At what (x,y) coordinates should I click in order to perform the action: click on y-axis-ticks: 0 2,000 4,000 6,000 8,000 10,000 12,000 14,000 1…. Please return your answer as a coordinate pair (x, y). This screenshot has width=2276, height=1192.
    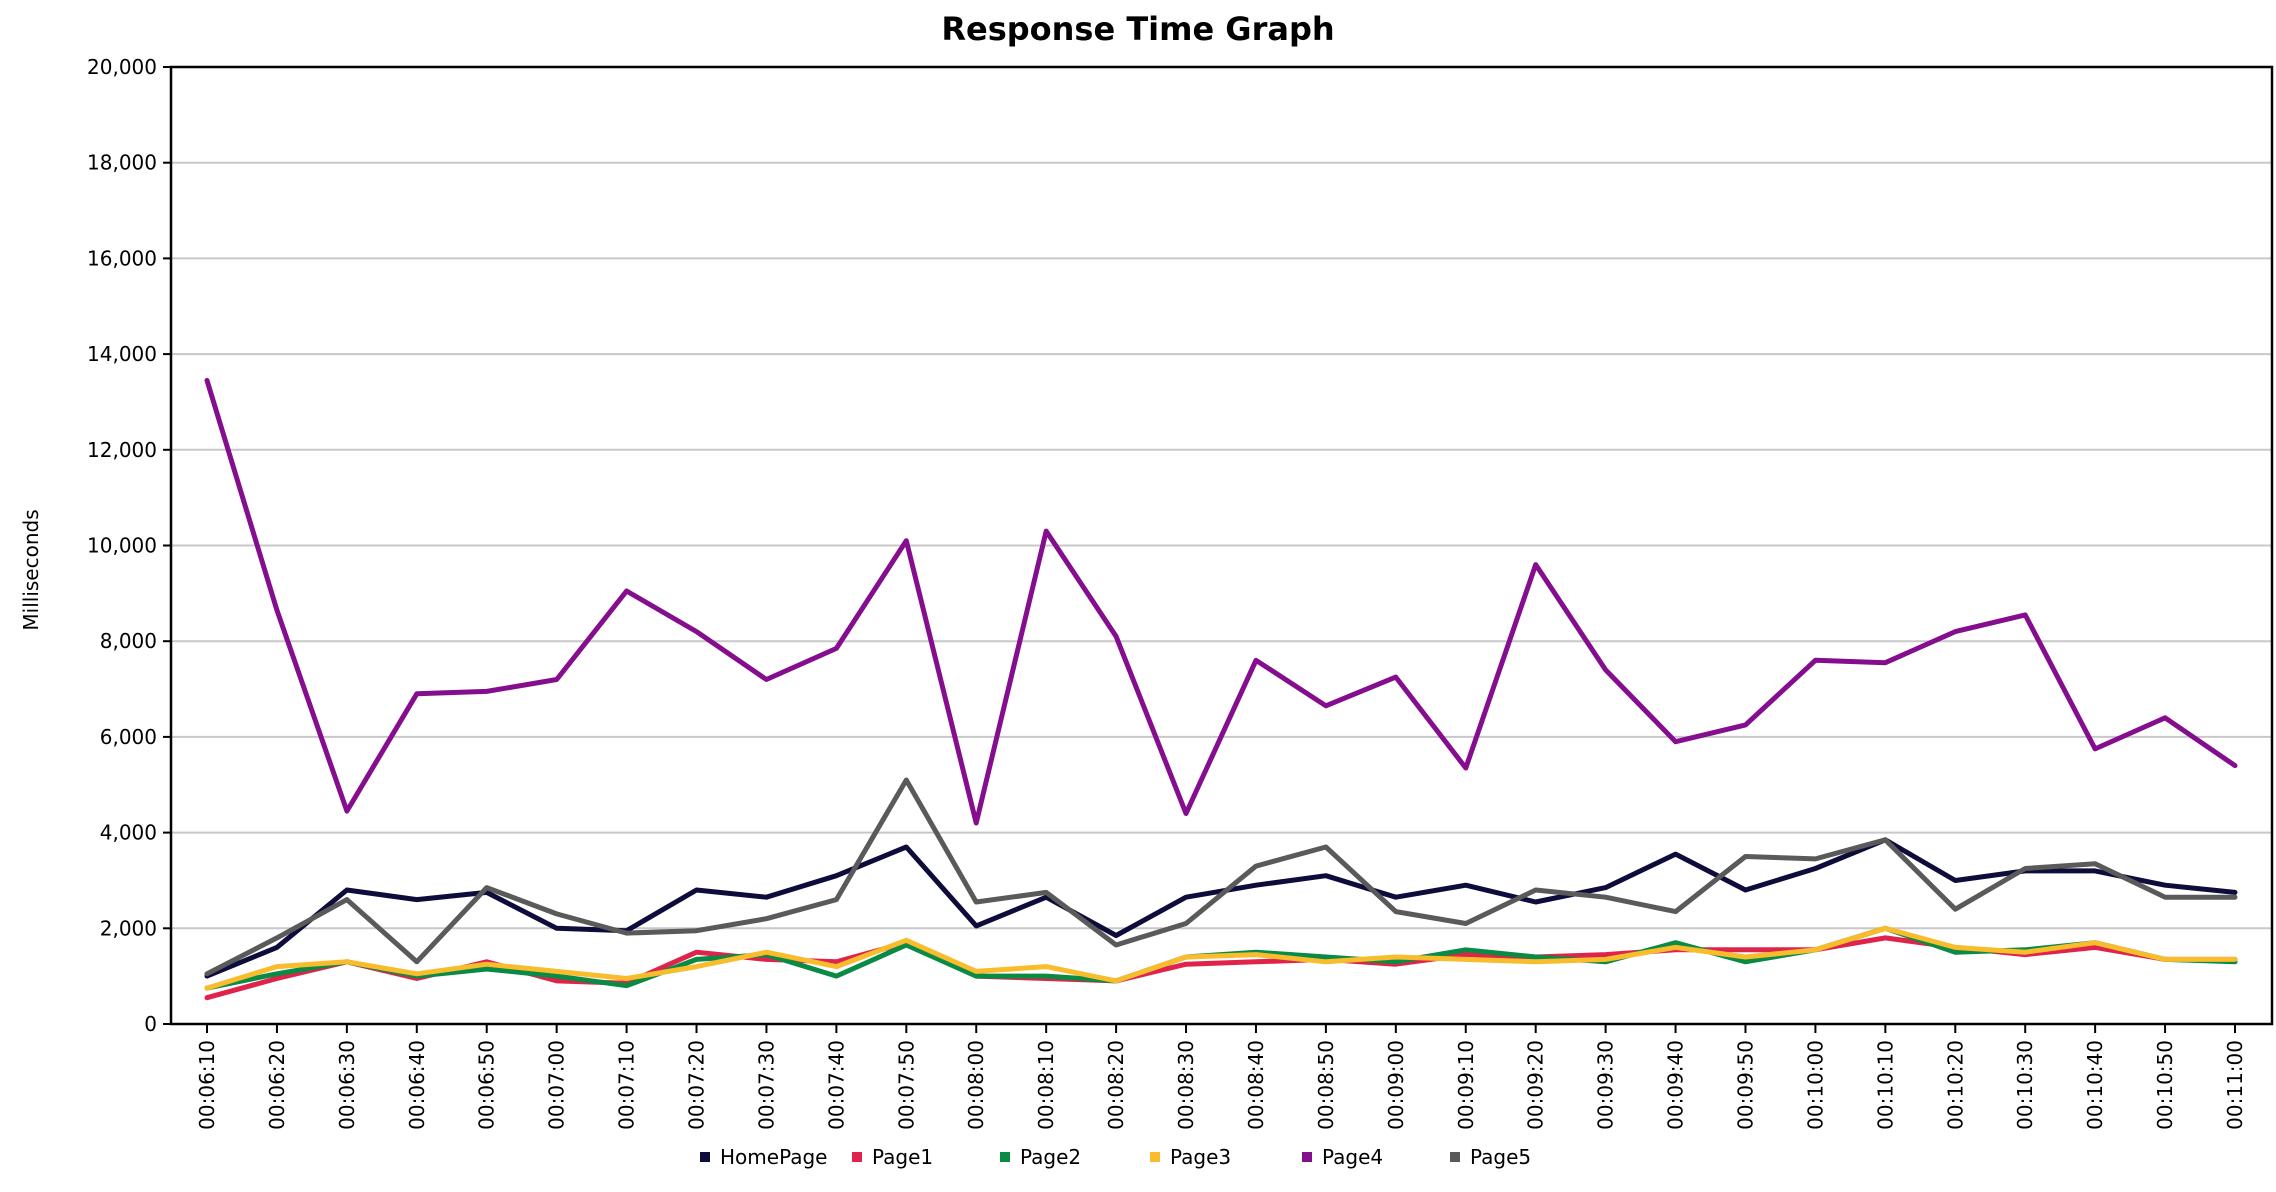
    Looking at the image, I should click on (129, 545).